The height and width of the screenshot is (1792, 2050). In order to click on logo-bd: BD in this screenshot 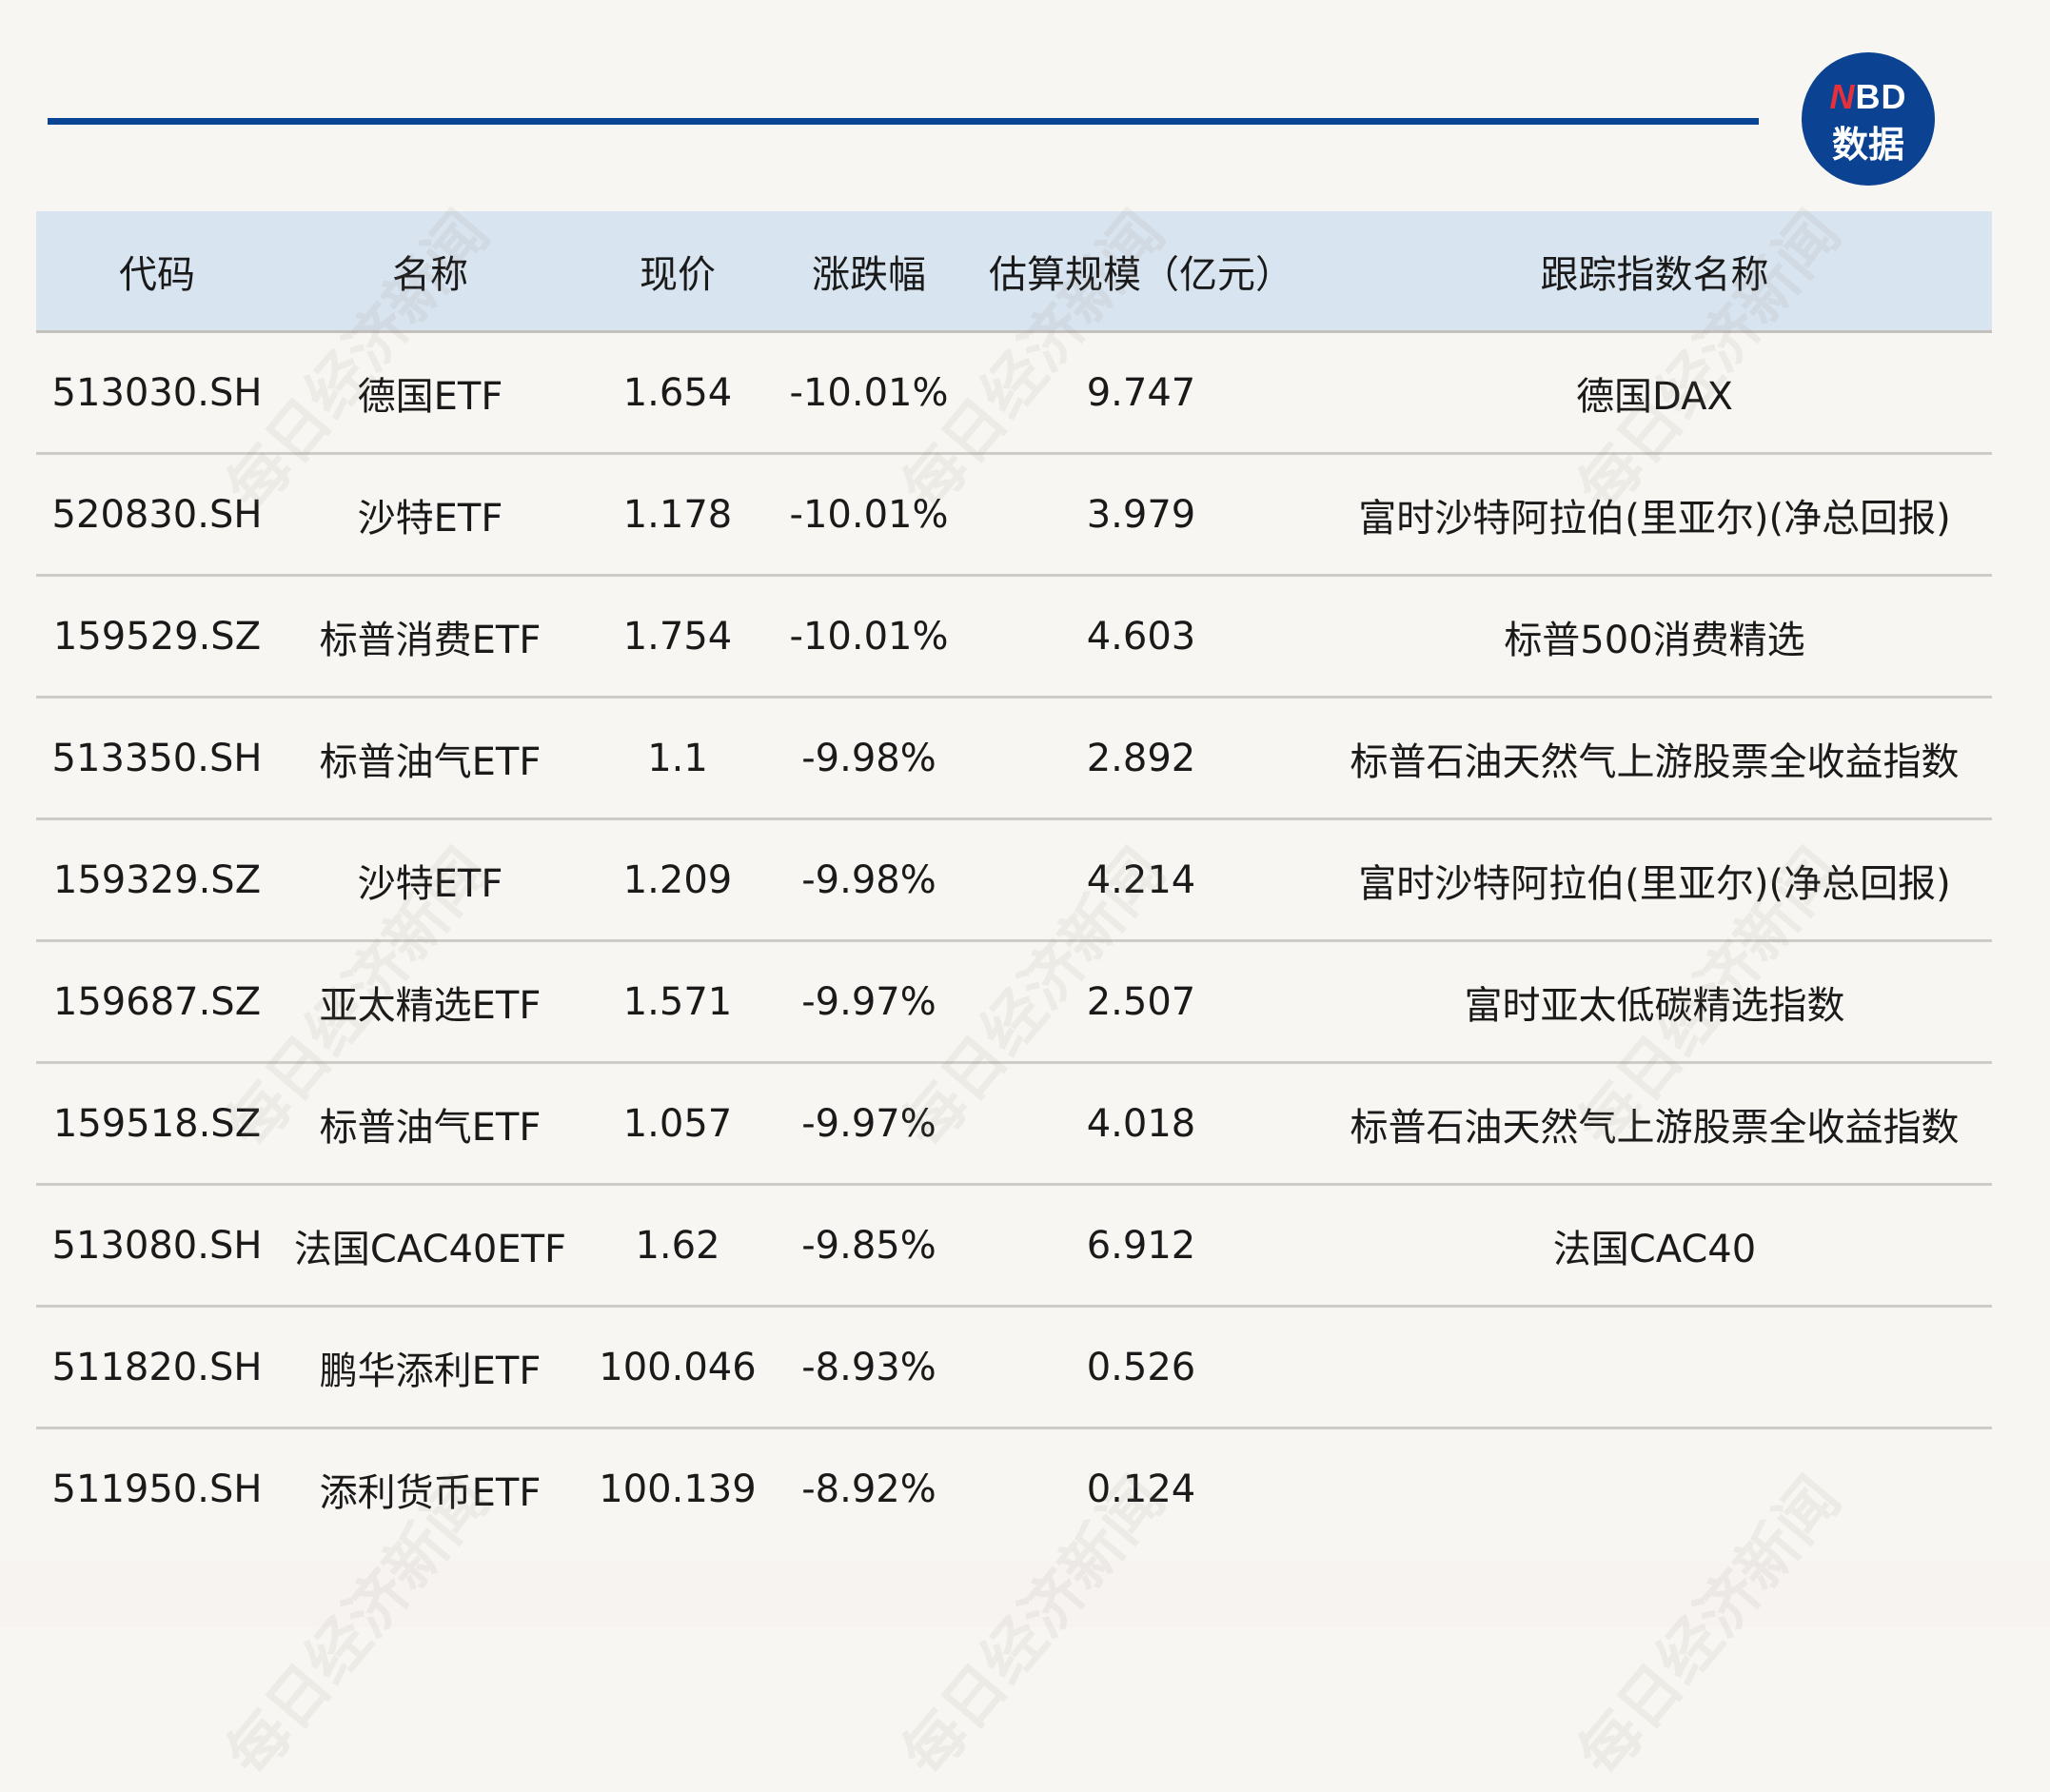, I will do `click(1881, 96)`.